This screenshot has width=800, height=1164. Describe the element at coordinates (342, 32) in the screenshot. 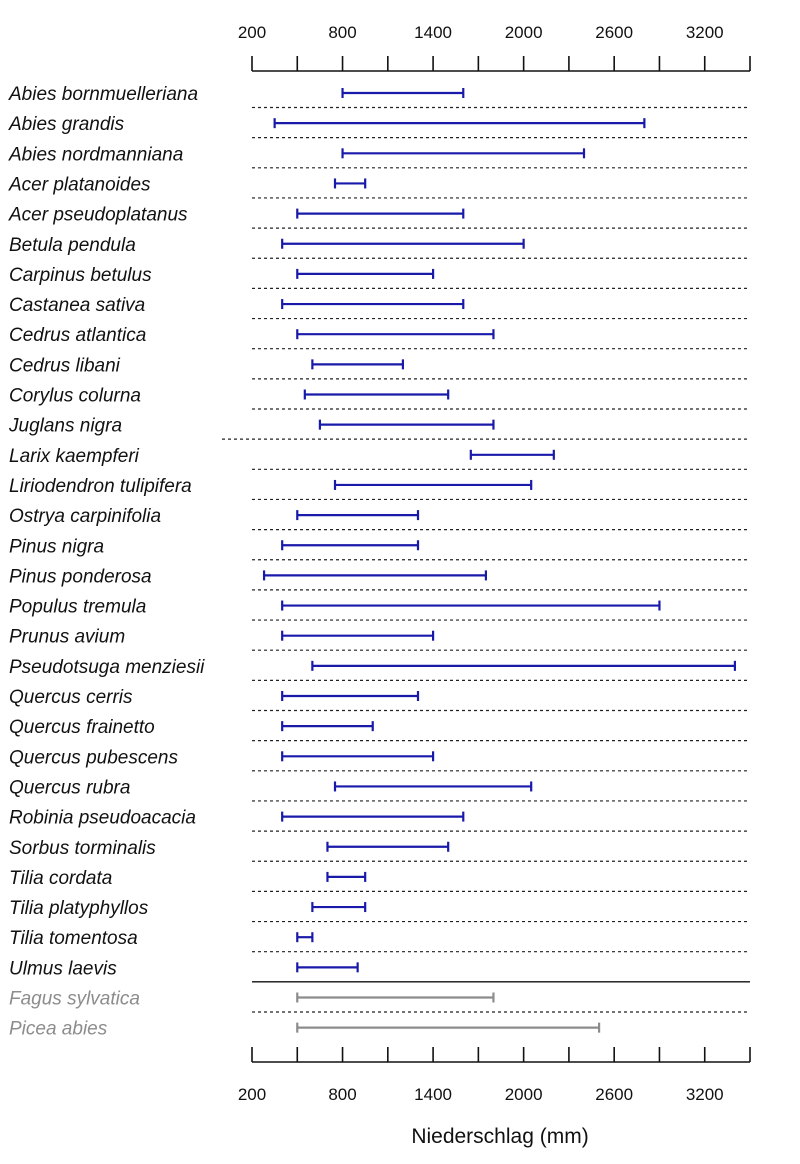

I see `top-tick-label: 800` at that location.